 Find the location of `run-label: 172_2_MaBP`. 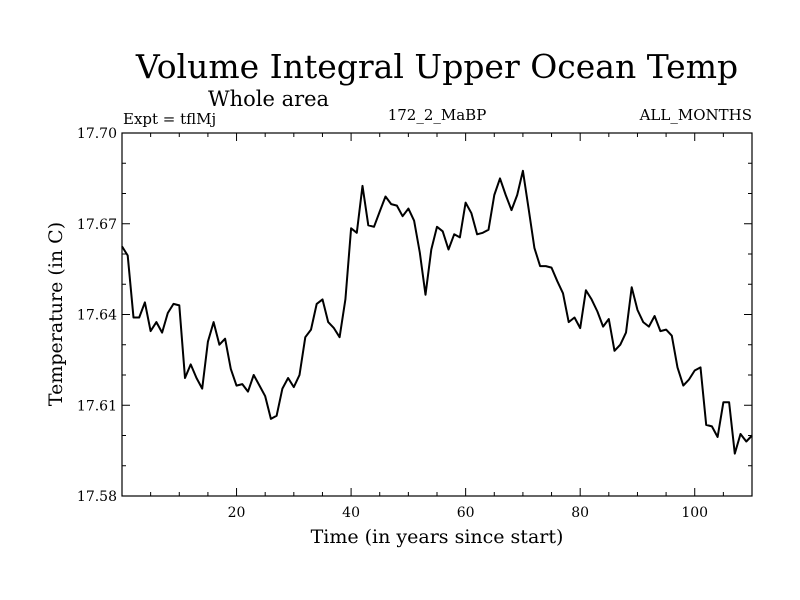

run-label: 172_2_MaBP is located at coordinates (437, 115).